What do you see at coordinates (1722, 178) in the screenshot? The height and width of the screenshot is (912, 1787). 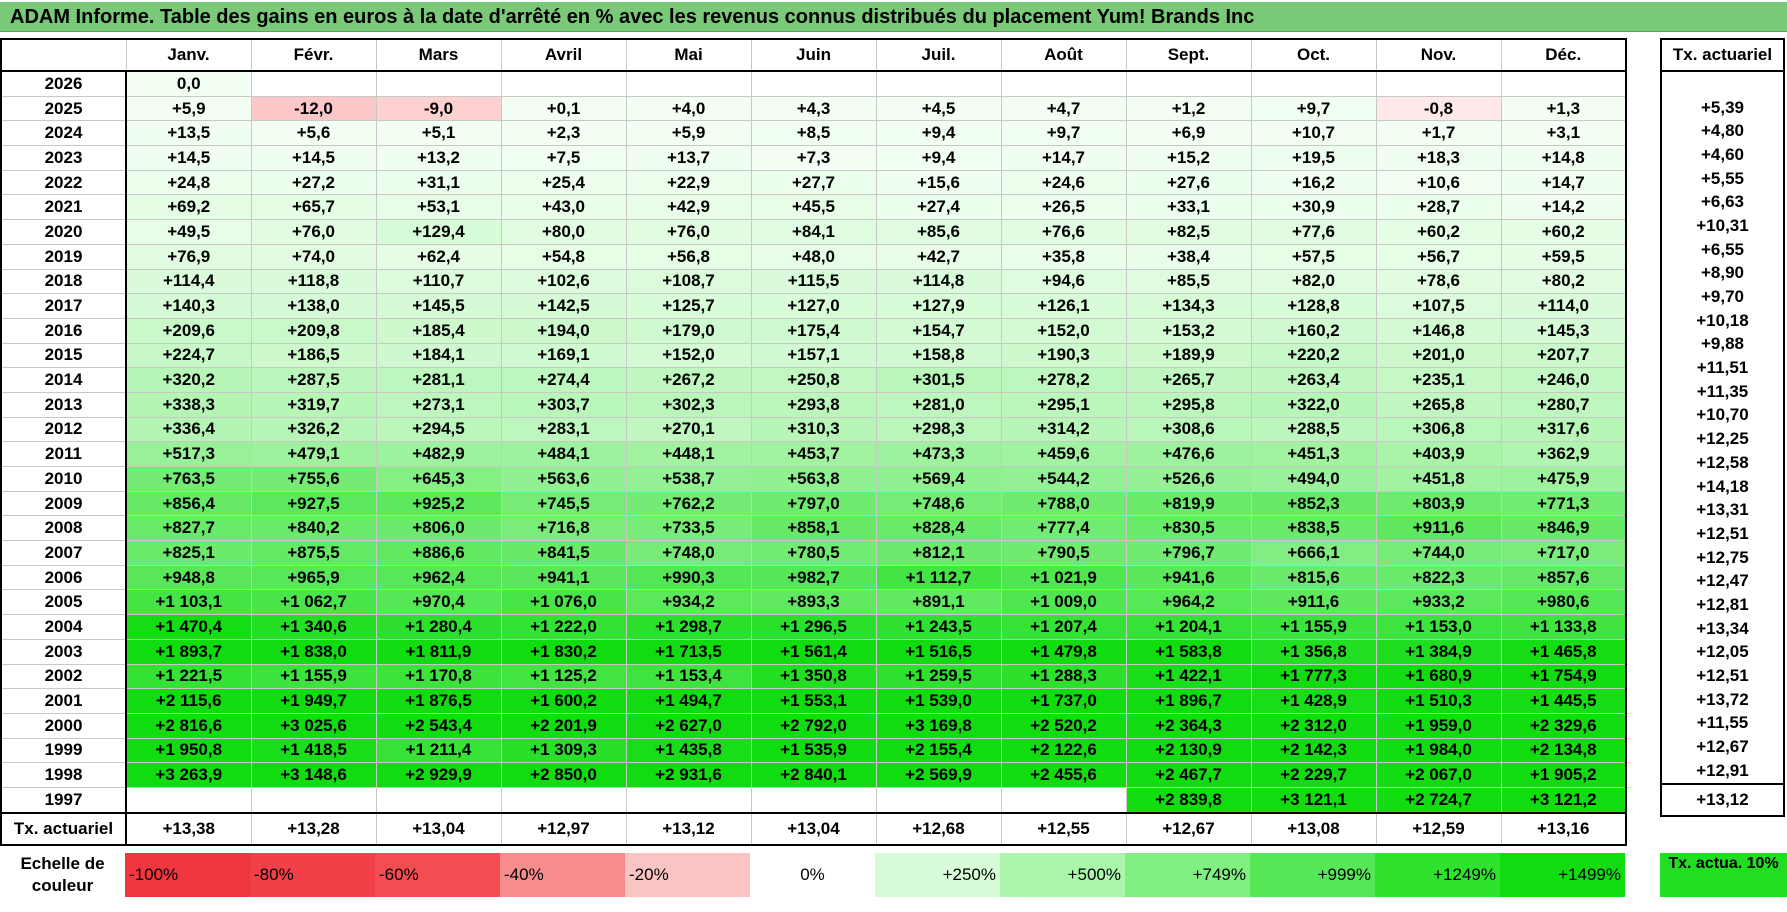 I see `actuarial-rate-cell: +5,55` at bounding box center [1722, 178].